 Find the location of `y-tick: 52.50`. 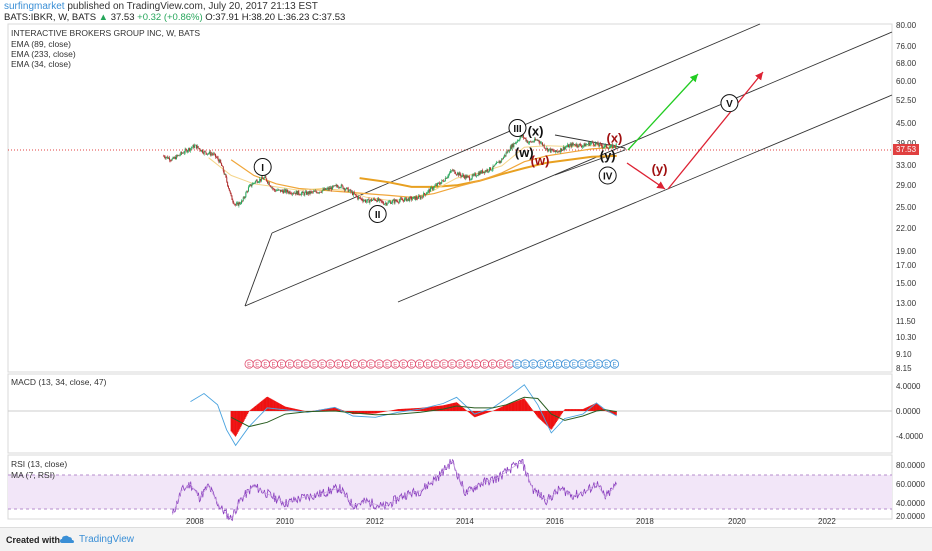

y-tick: 52.50 is located at coordinates (906, 100).